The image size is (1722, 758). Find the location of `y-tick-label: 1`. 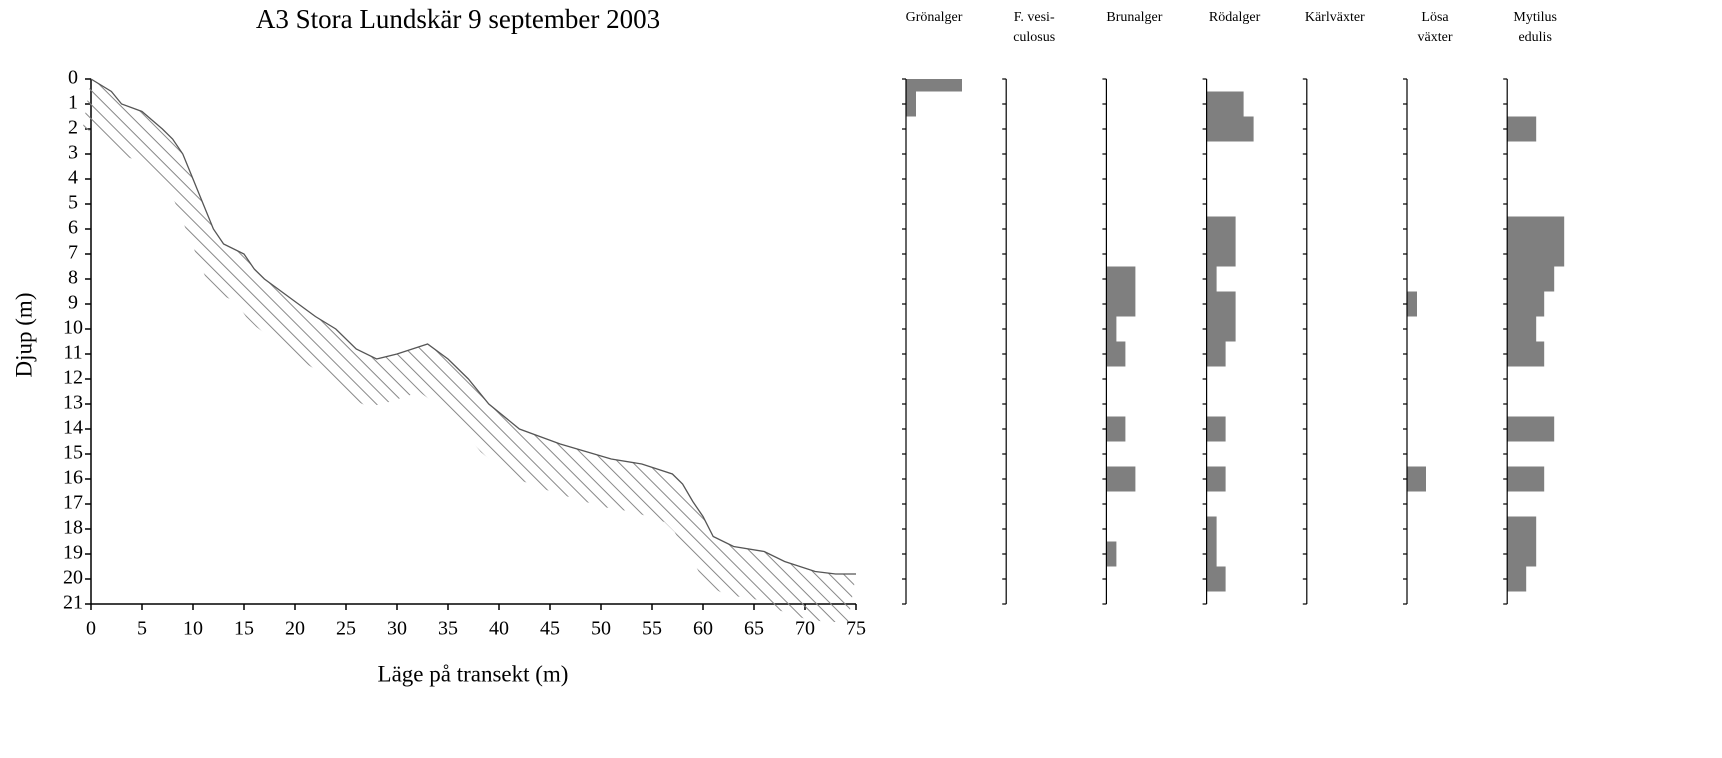

y-tick-label: 1 is located at coordinates (73, 103).